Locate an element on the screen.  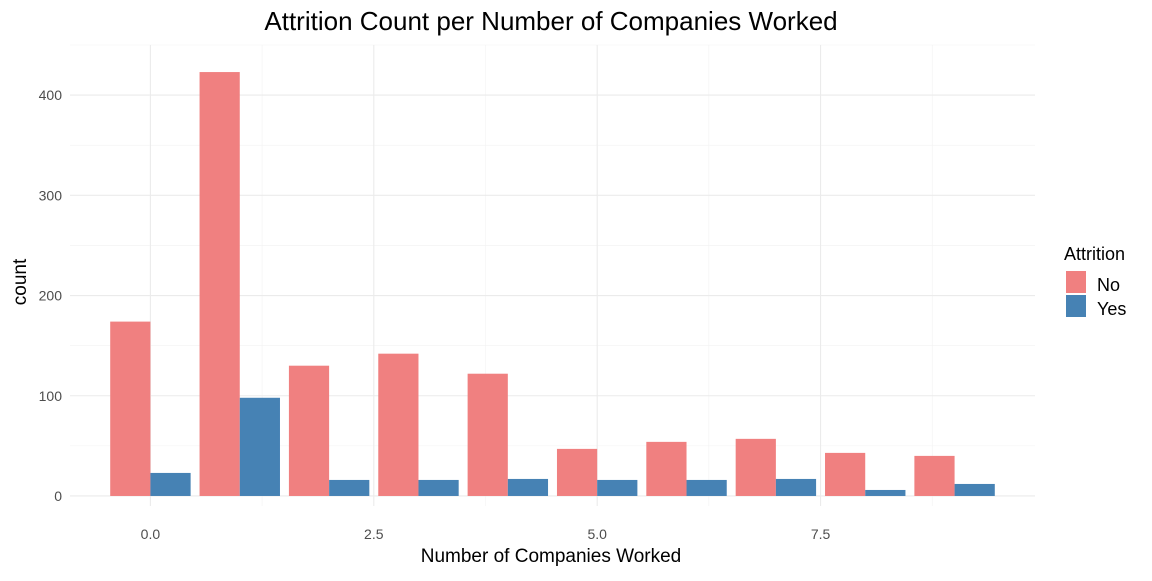
x-tick-label: 5.0 is located at coordinates (597, 534).